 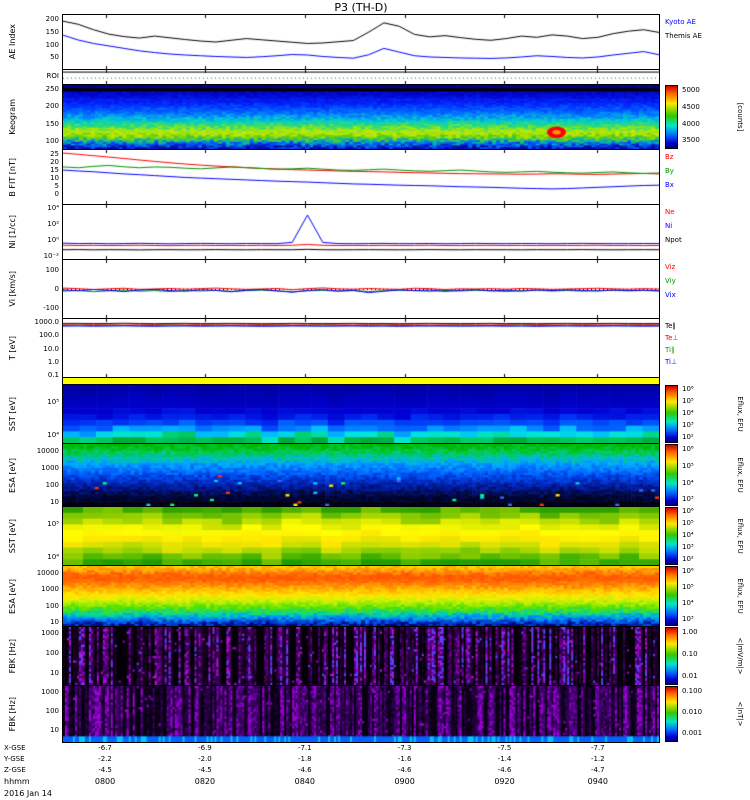 What do you see at coordinates (671, 536) in the screenshot?
I see `colorbar-sst-electron` at bounding box center [671, 536].